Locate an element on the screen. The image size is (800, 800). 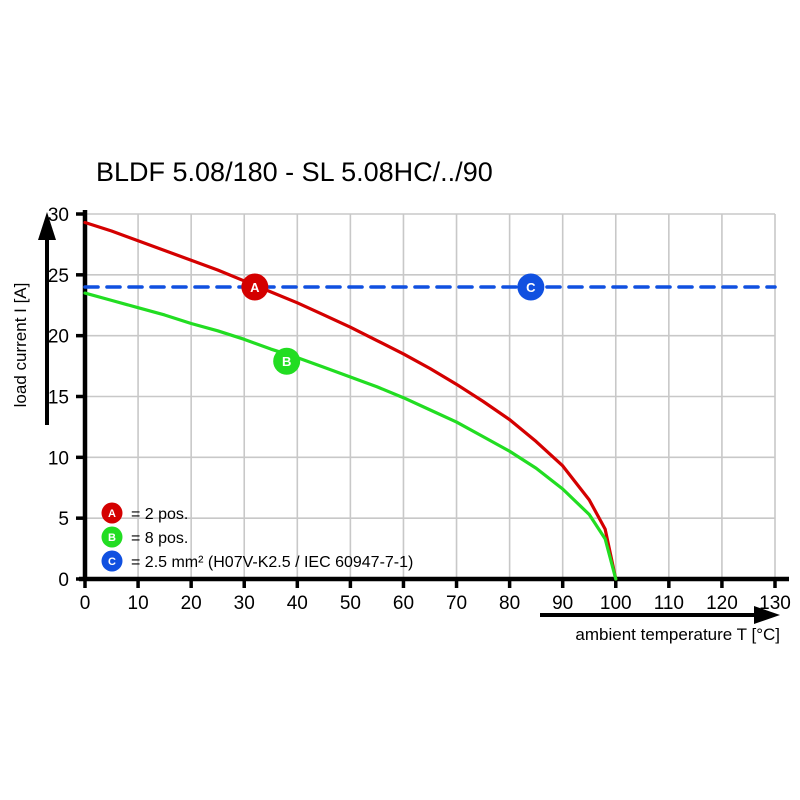
x-tick-label: 10 is located at coordinates (138, 603).